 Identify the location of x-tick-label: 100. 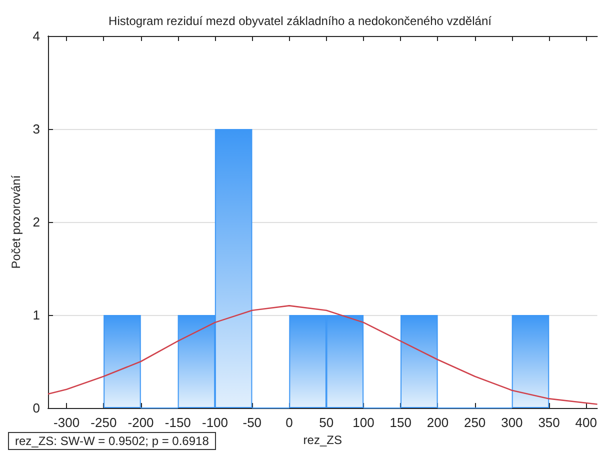
(363, 422).